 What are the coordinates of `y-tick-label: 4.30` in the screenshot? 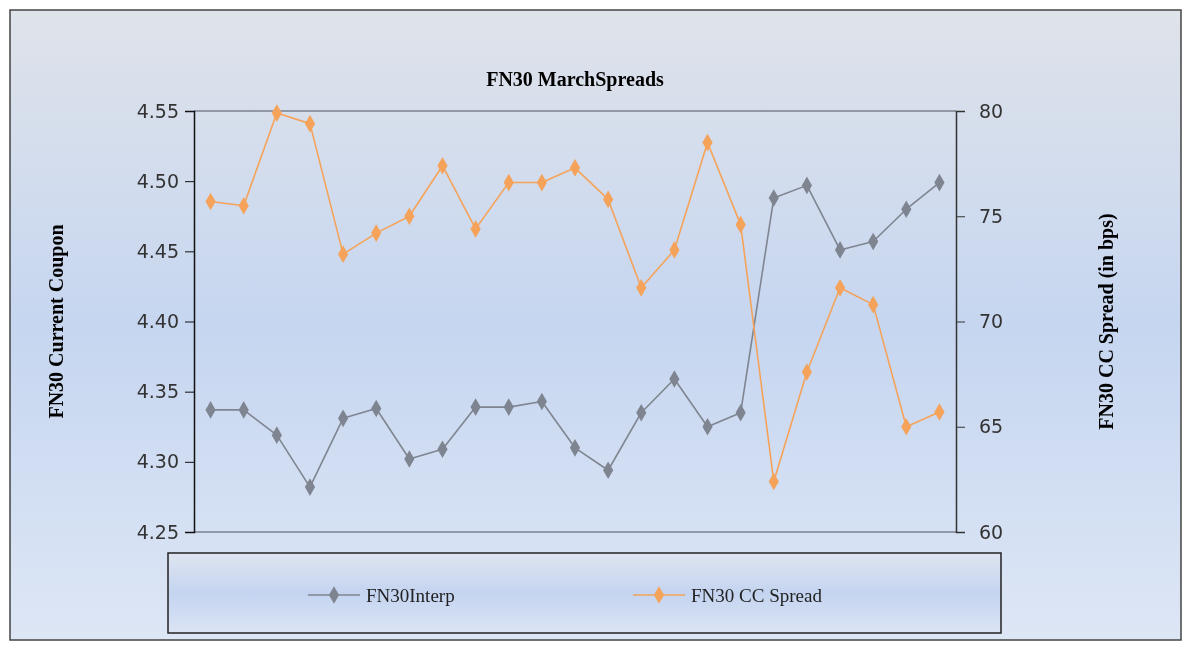 It's located at (157, 461).